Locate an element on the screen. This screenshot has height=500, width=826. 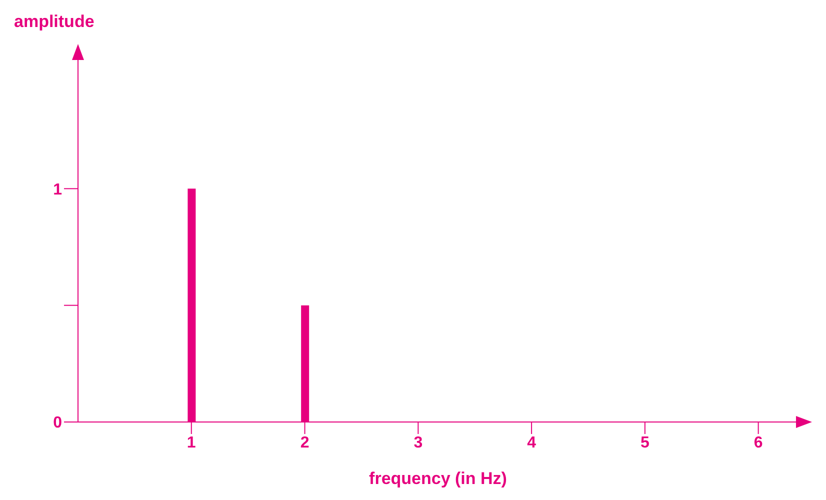
x-tick-label: 5 is located at coordinates (645, 443).